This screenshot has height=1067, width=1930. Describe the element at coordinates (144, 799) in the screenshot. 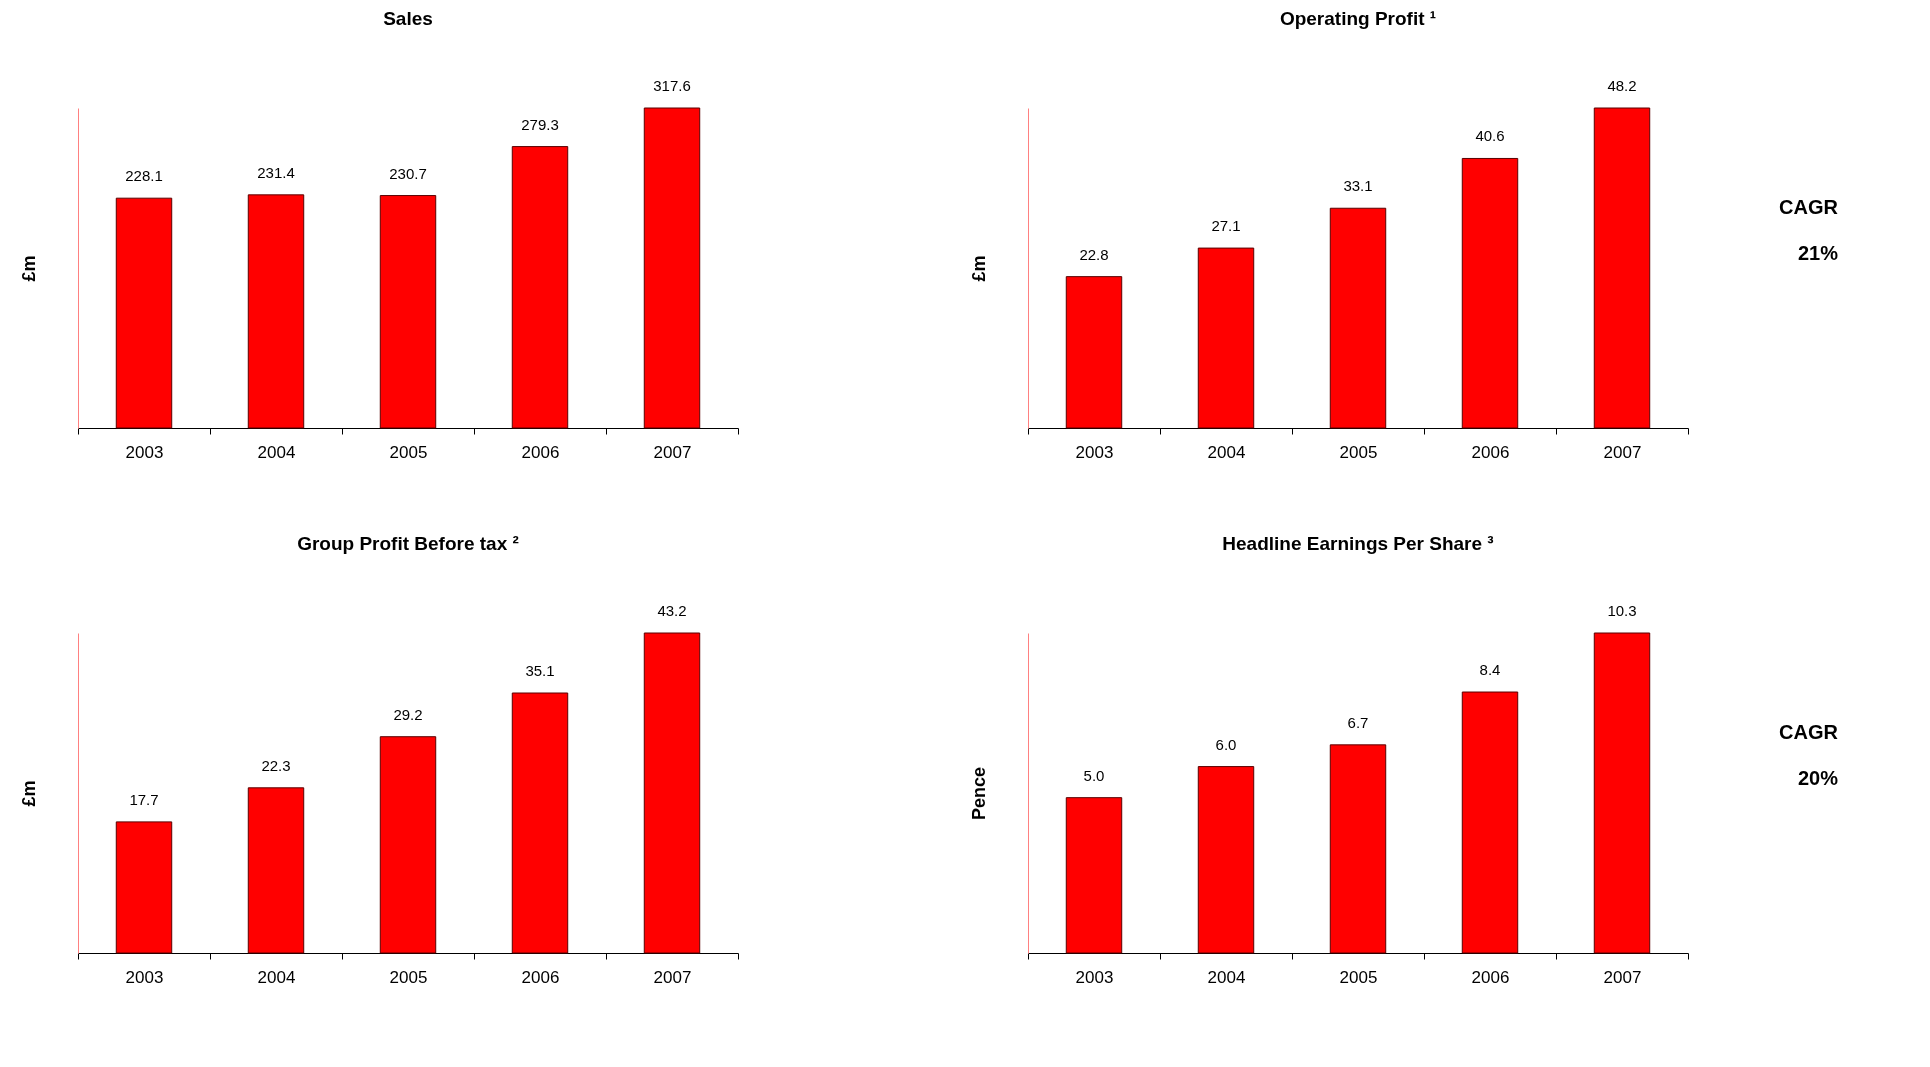

I see `data-label: 17.7` at that location.